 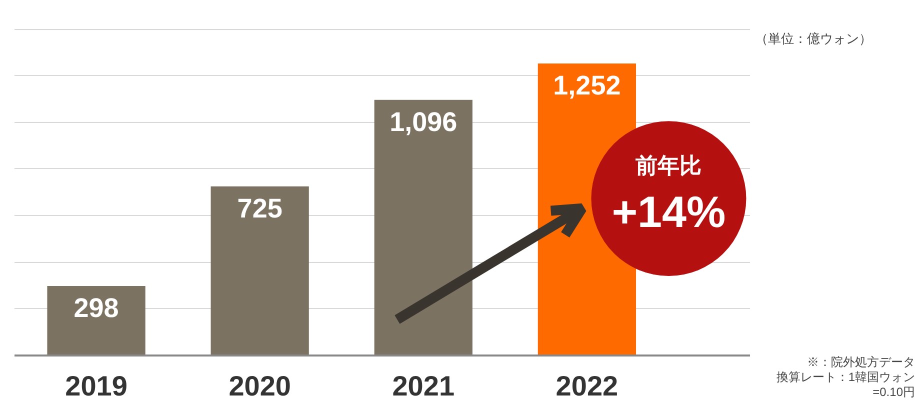 I want to click on x-tick-label: 2021, so click(x=423, y=386).